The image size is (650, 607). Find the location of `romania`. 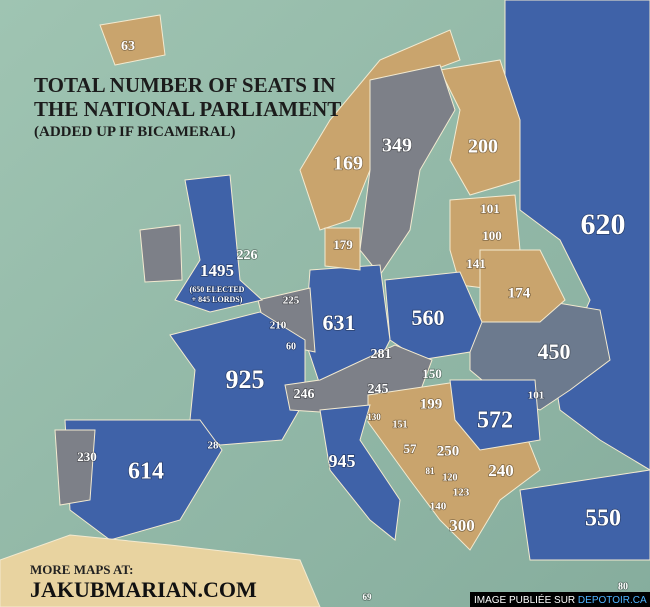

romania is located at coordinates (495, 415).